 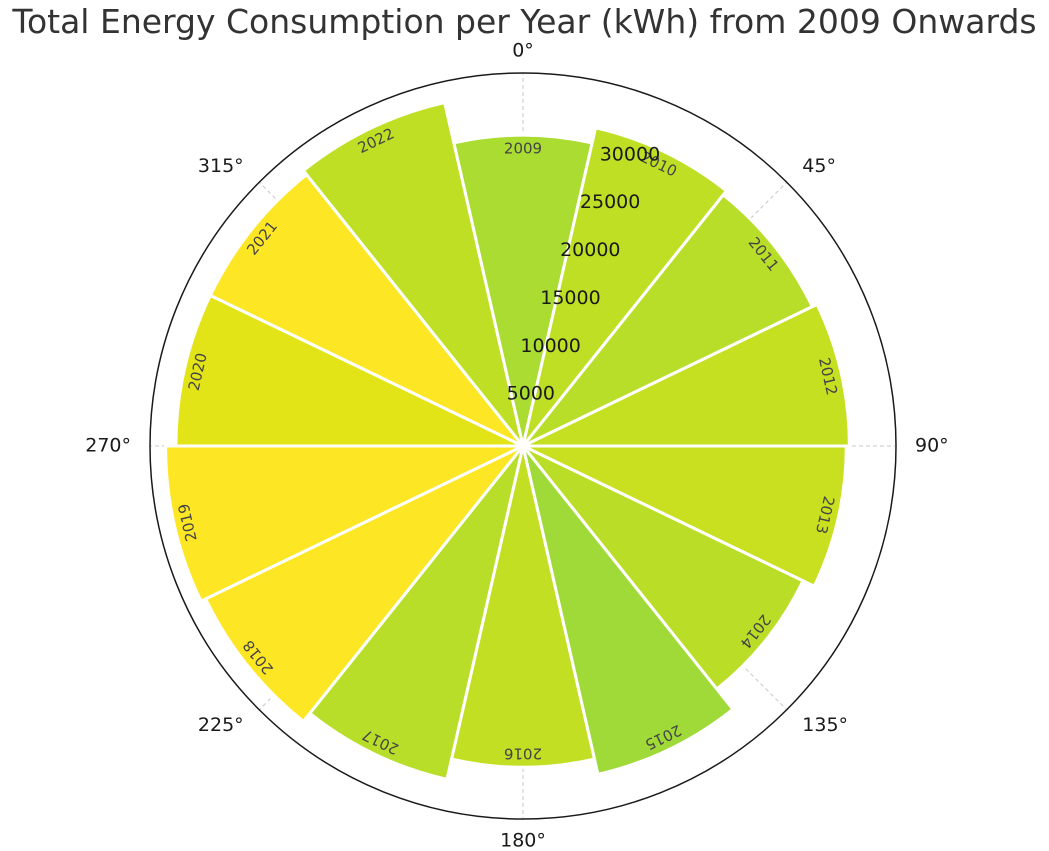 What do you see at coordinates (523, 51) in the screenshot?
I see `angle-tick-label: 0°` at bounding box center [523, 51].